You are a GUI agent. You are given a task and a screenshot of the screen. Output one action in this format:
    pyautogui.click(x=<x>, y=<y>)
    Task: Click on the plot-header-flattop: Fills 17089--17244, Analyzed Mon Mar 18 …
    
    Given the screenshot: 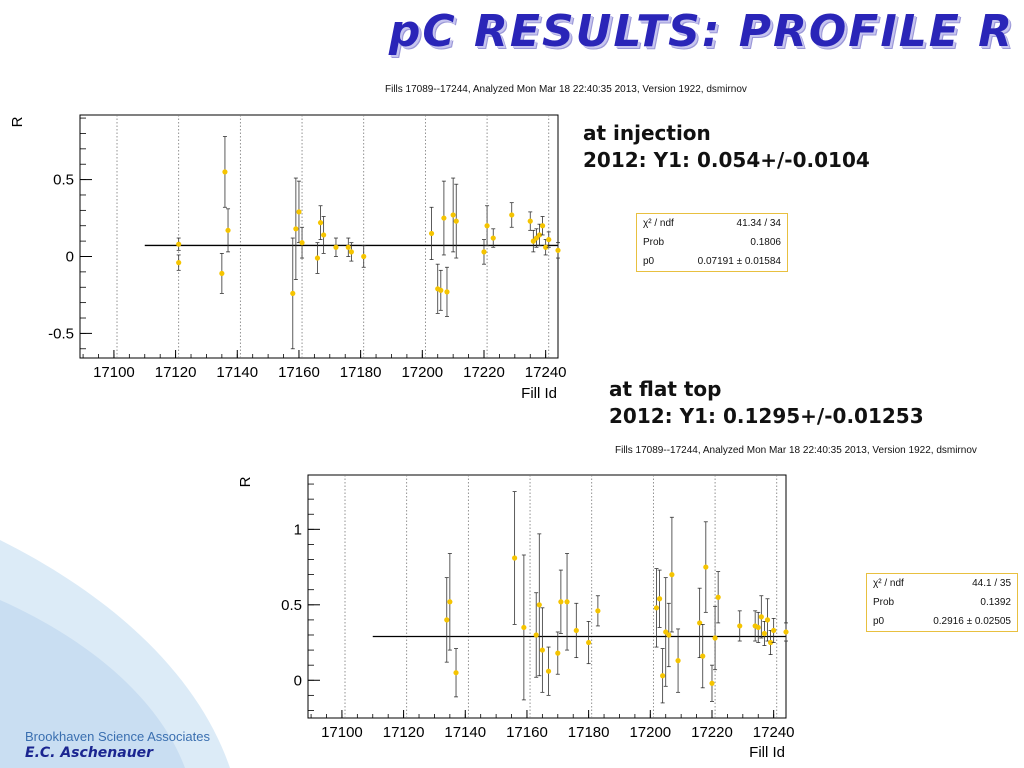 What is the action you would take?
    pyautogui.click(x=796, y=450)
    